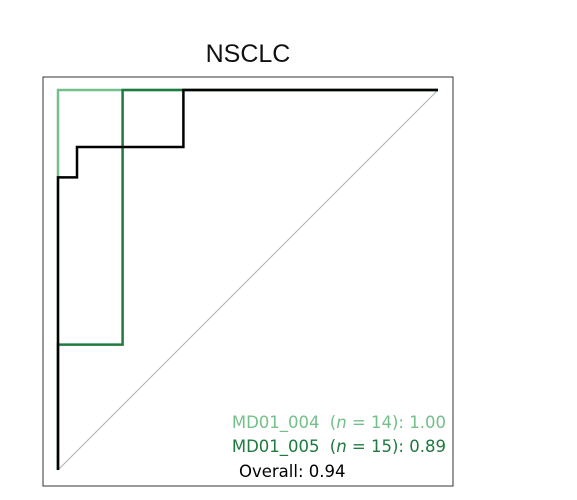 Image resolution: width=577 pixels, height=500 pixels. Describe the element at coordinates (378, 446) in the screenshot. I see `legend-n-count: = 15):` at that location.